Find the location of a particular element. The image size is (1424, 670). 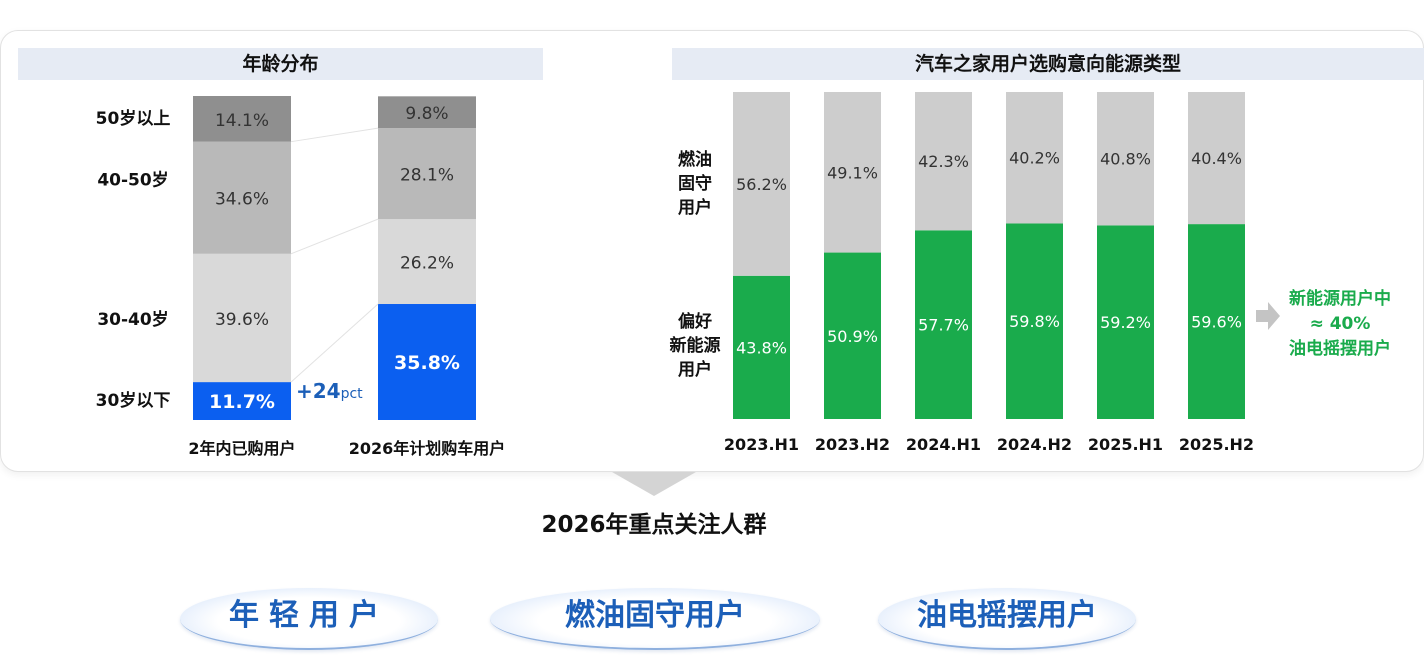

age-value-label: 11.7% is located at coordinates (242, 402).